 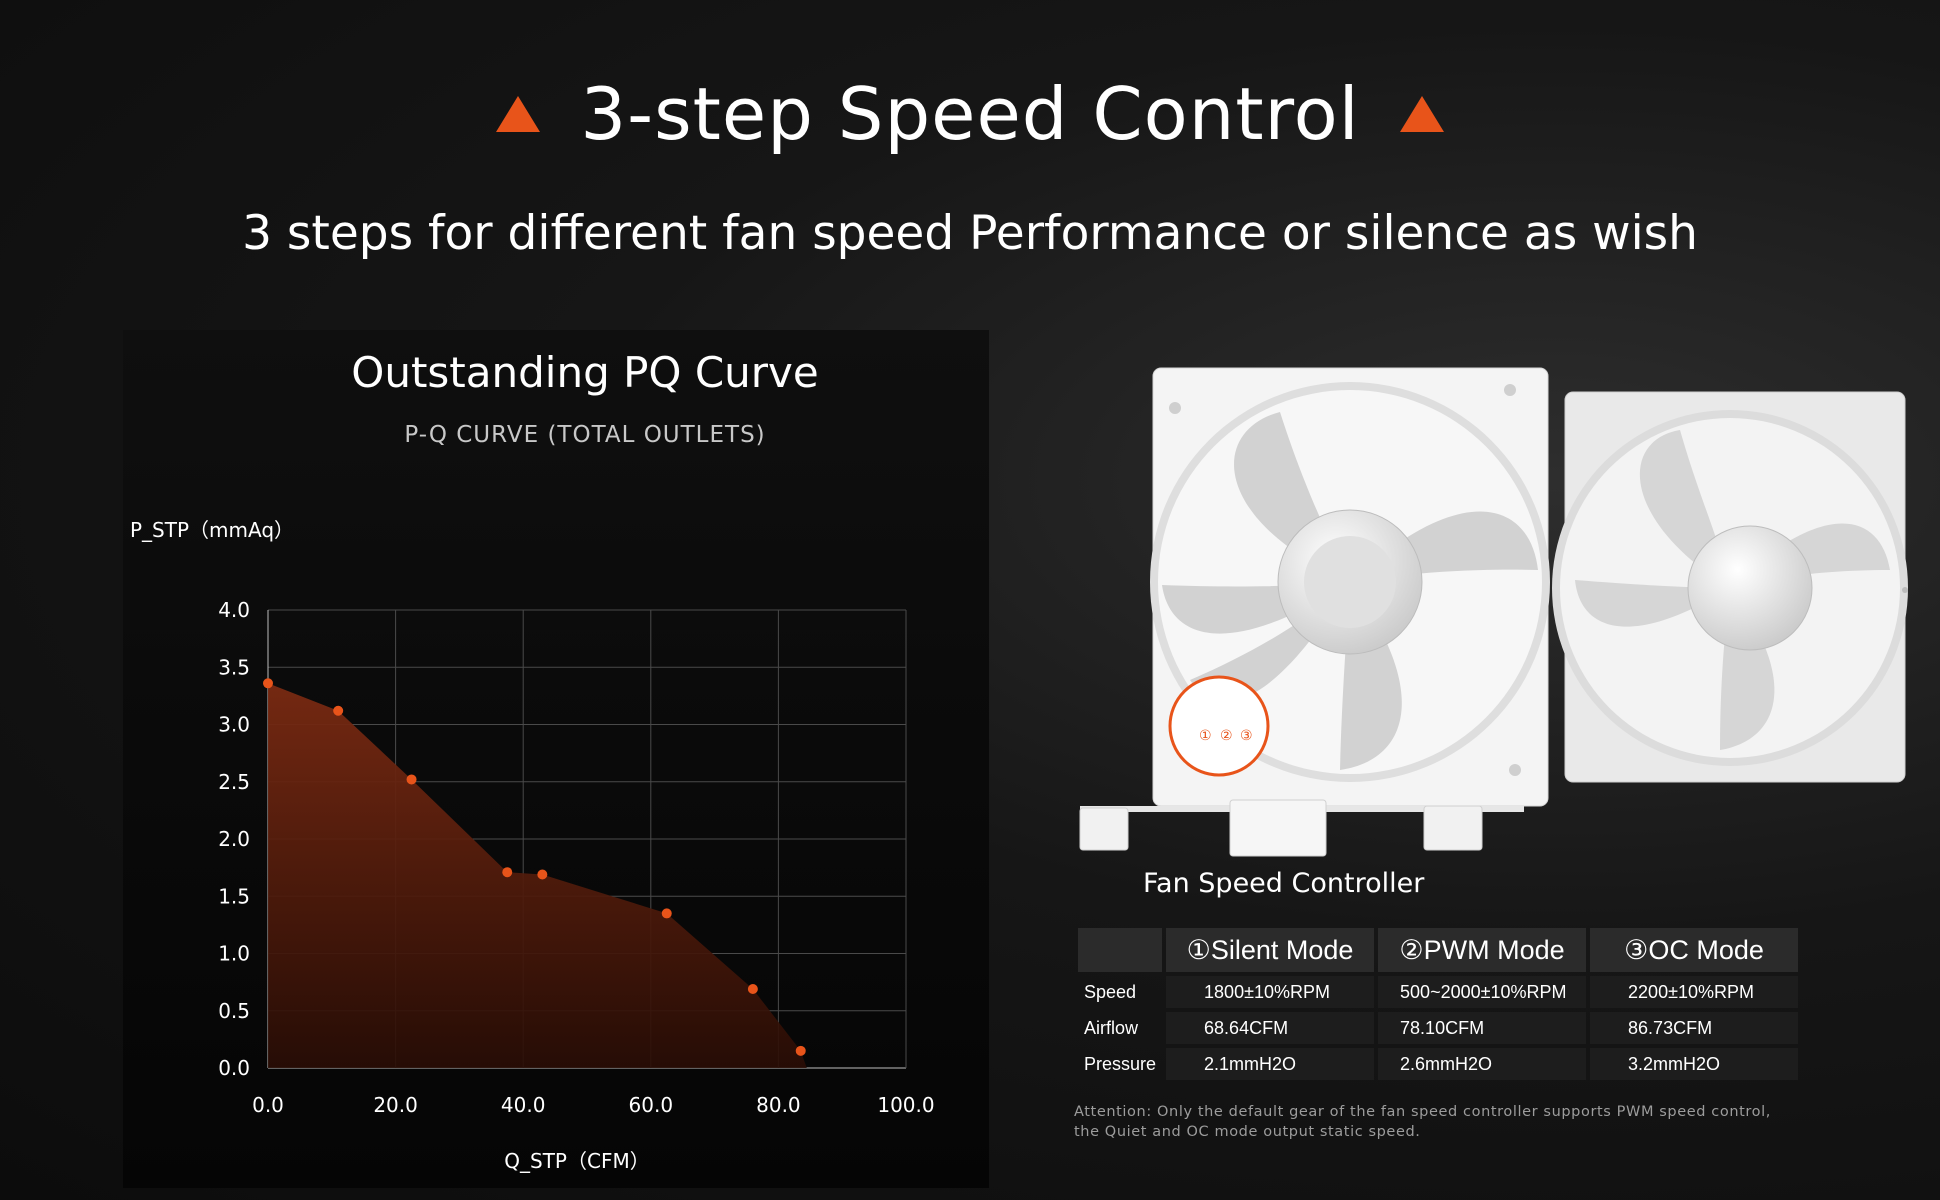 I want to click on speed-selector-badge: ① ② ③, so click(x=1219, y=726).